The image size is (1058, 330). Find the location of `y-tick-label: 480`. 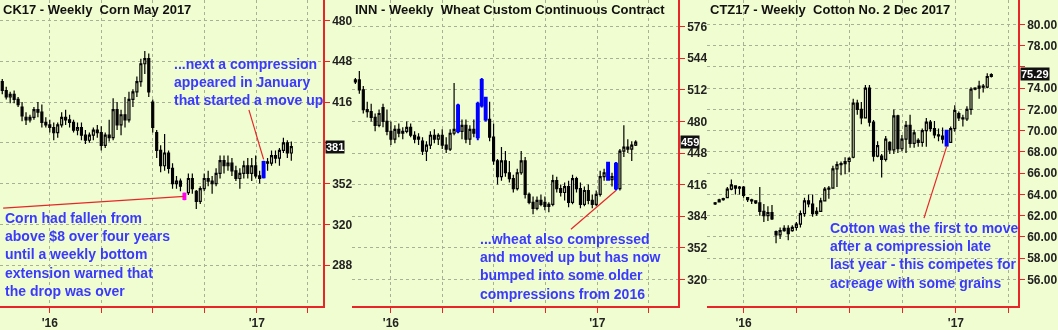

y-tick-label: 480 is located at coordinates (697, 121).